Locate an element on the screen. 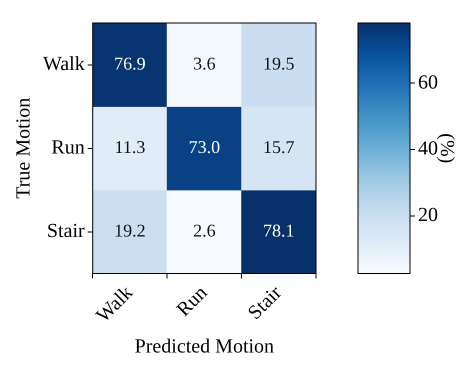 The width and height of the screenshot is (474, 367). y-tick-label: Stair is located at coordinates (66, 231).